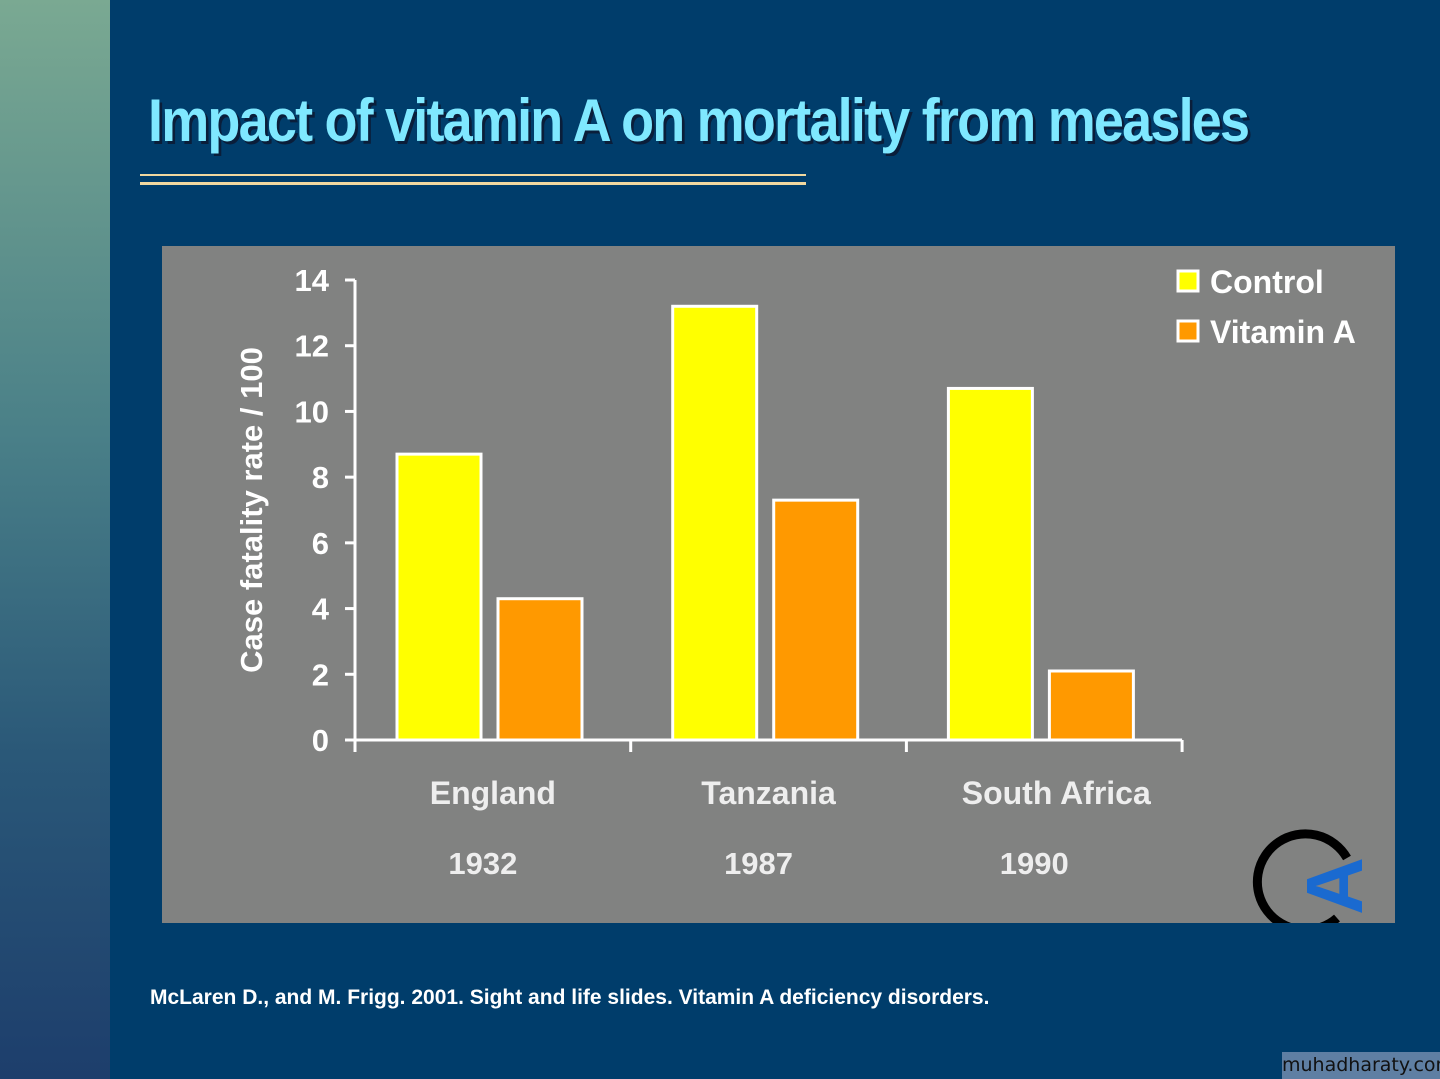 This screenshot has height=1079, width=1440. Describe the element at coordinates (251, 510) in the screenshot. I see `y-axis-label: Case fatality rate / 100` at that location.